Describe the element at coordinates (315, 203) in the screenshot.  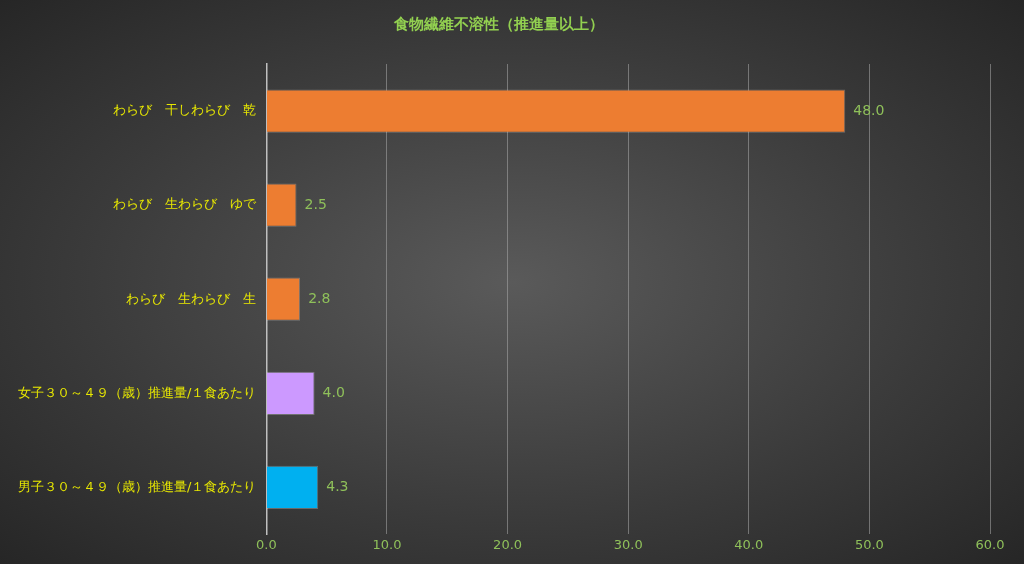
I see `data-label: 2.5` at that location.